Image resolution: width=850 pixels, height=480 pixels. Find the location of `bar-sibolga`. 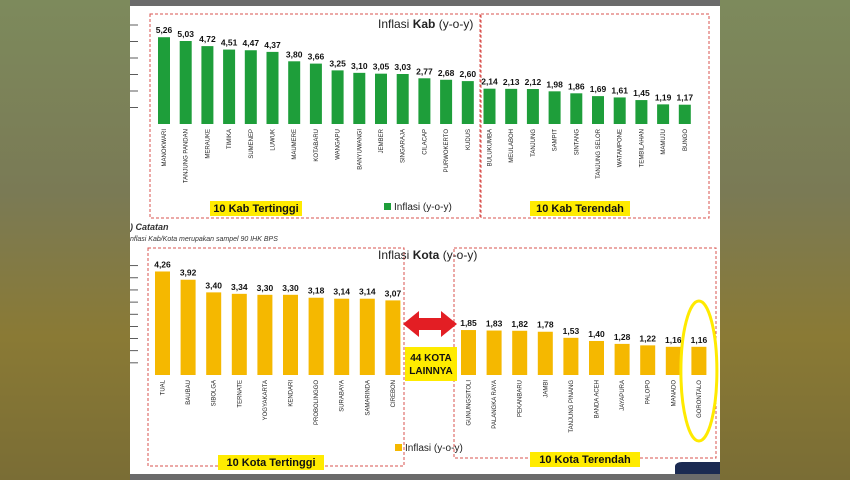

bar-sibolga is located at coordinates (214, 333).